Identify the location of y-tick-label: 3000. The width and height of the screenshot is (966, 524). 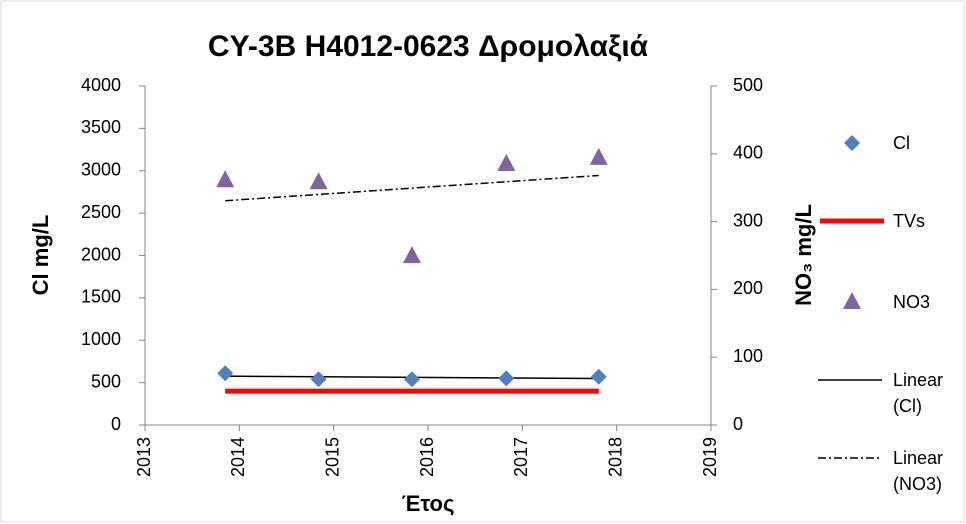
(101, 170).